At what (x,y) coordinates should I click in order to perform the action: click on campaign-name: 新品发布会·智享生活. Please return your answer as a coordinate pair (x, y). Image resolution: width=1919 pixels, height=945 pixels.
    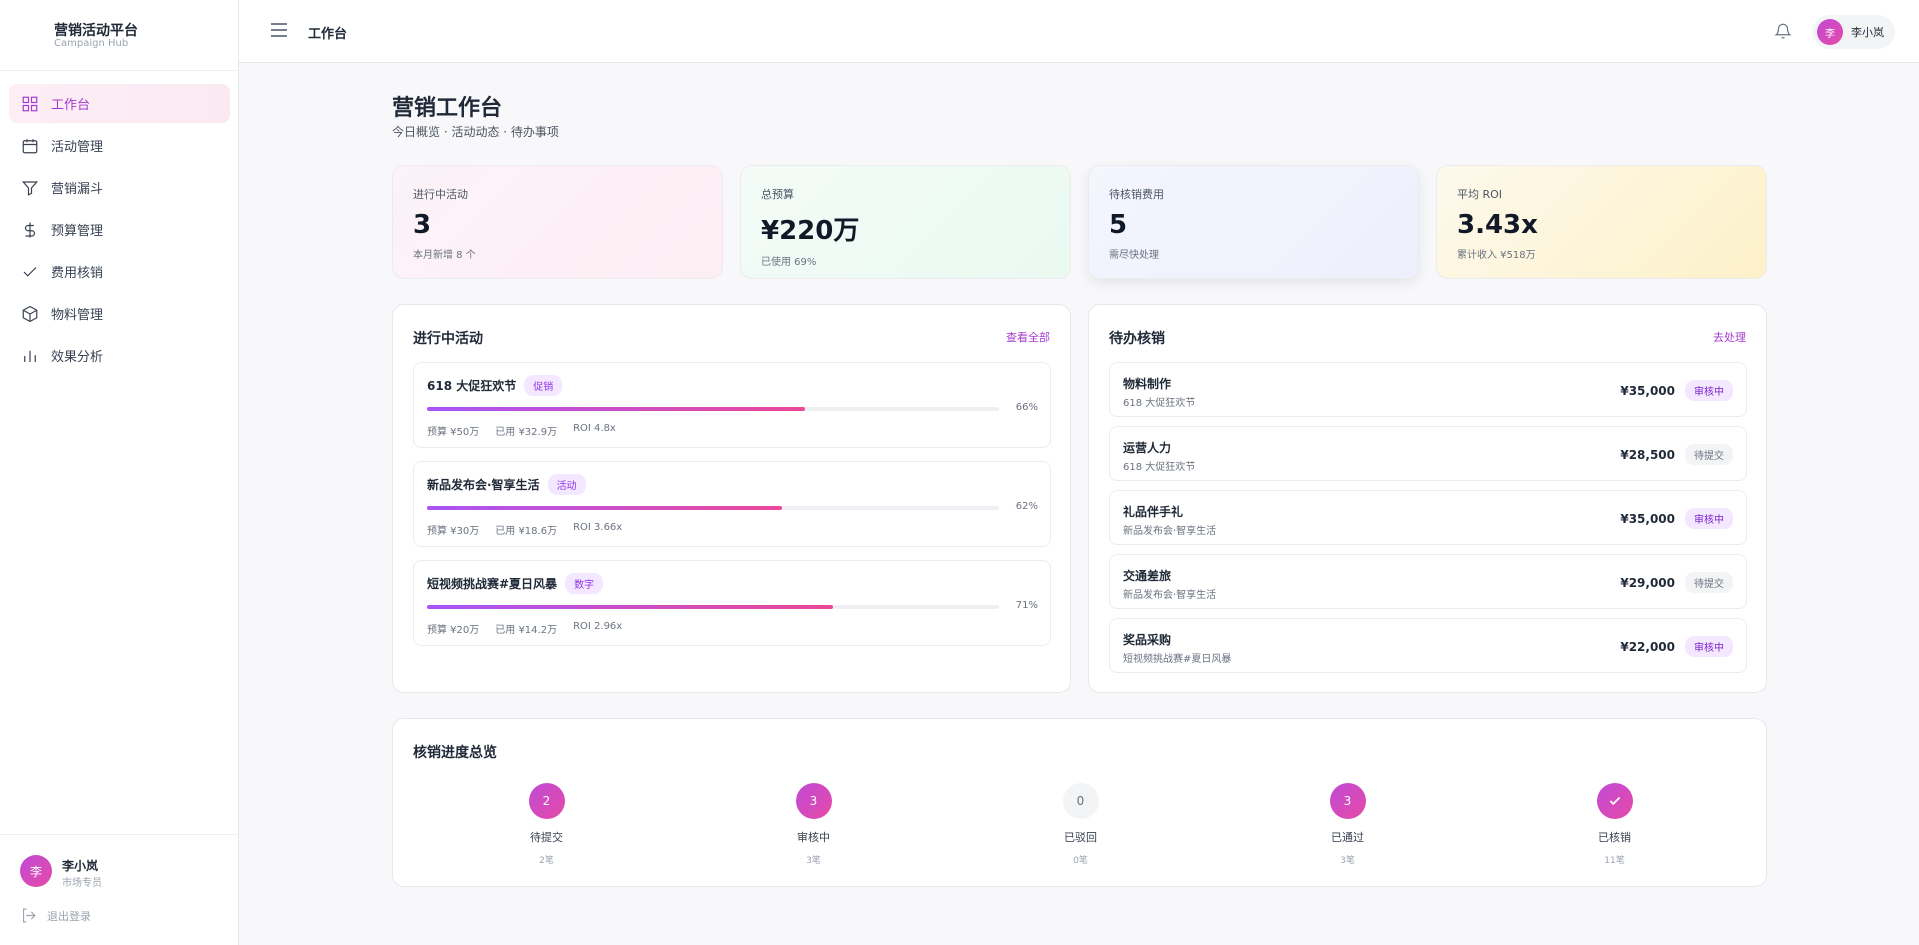
    Looking at the image, I should click on (483, 485).